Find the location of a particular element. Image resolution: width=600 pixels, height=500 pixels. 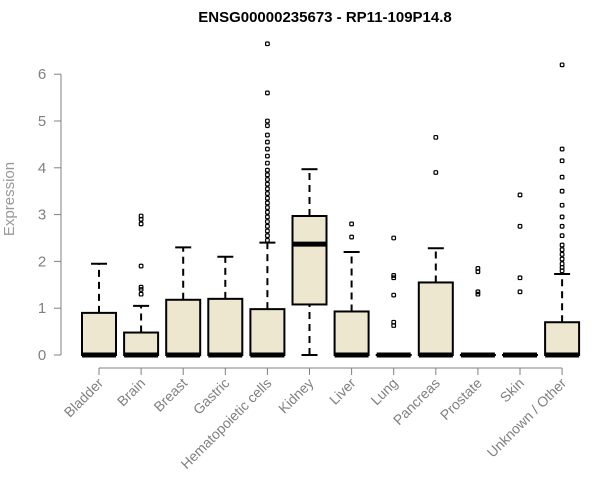

chart-title: ENSG00000235673 - RP11-109P14.8 is located at coordinates (325, 17).